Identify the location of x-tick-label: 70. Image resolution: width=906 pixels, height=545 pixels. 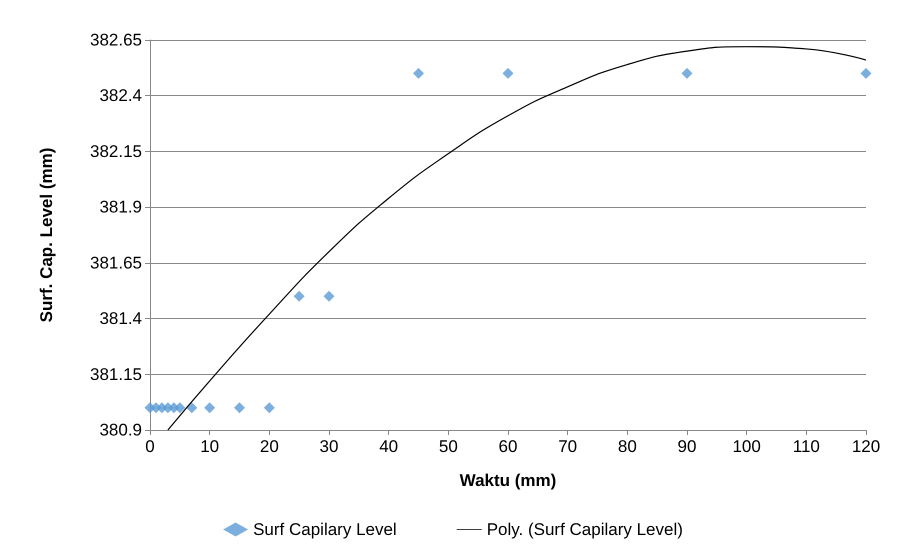
(568, 446).